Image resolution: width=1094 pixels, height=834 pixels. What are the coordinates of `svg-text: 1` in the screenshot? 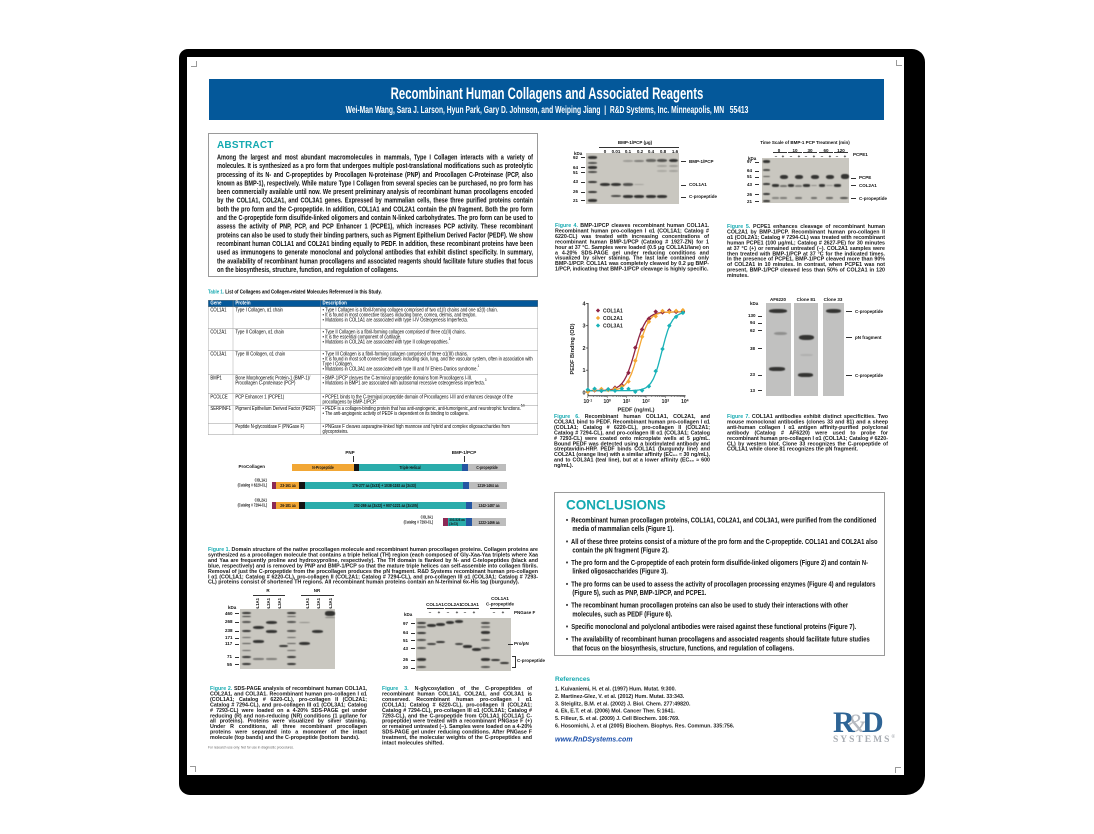 It's located at (584, 371).